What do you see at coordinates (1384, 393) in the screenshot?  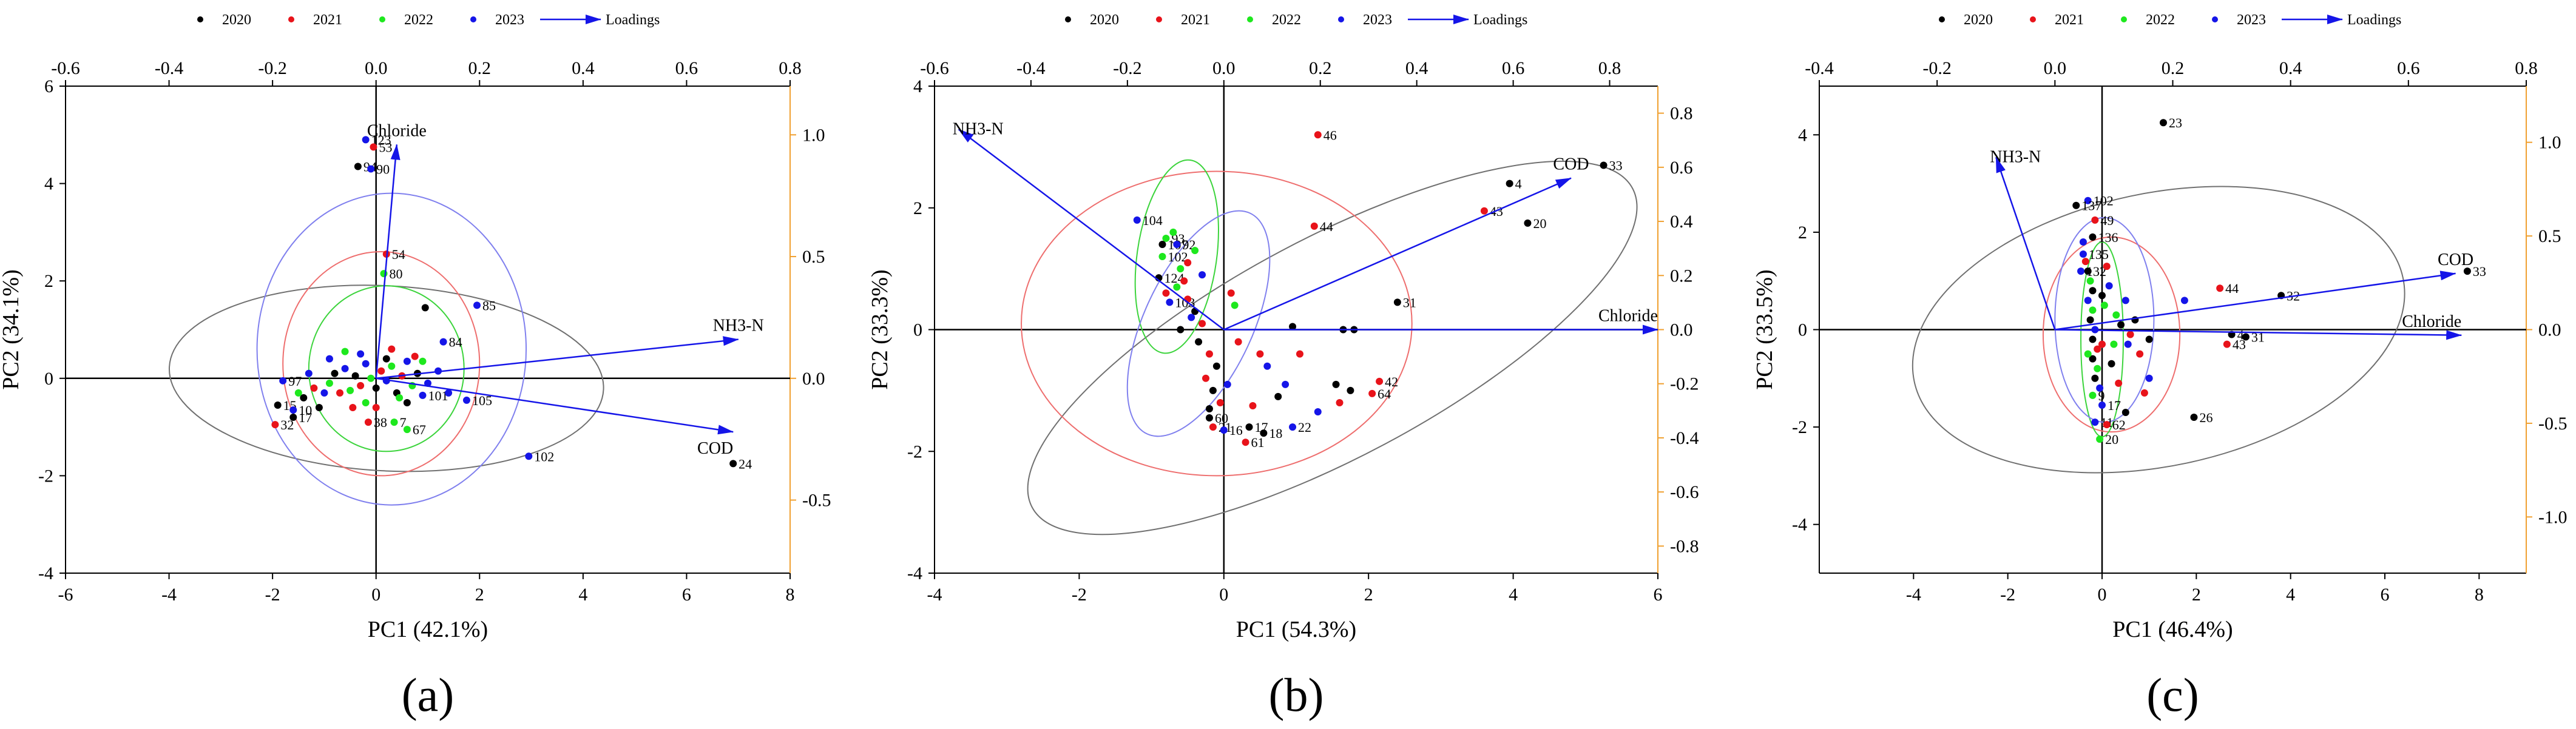 I see `point-label: 64` at bounding box center [1384, 393].